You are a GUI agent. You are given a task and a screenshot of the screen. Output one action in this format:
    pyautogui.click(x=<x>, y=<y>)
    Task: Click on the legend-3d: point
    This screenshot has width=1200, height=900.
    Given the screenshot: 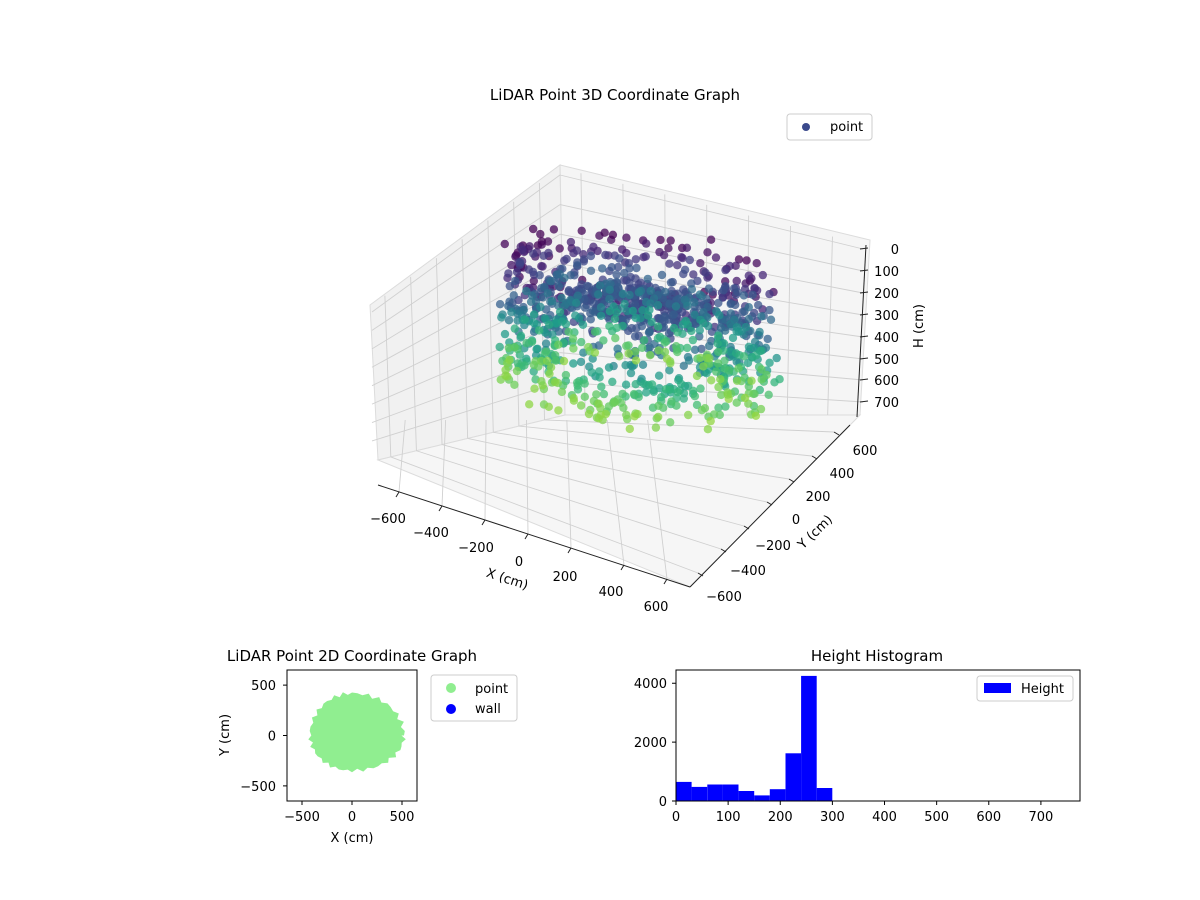 What is the action you would take?
    pyautogui.click(x=829, y=127)
    